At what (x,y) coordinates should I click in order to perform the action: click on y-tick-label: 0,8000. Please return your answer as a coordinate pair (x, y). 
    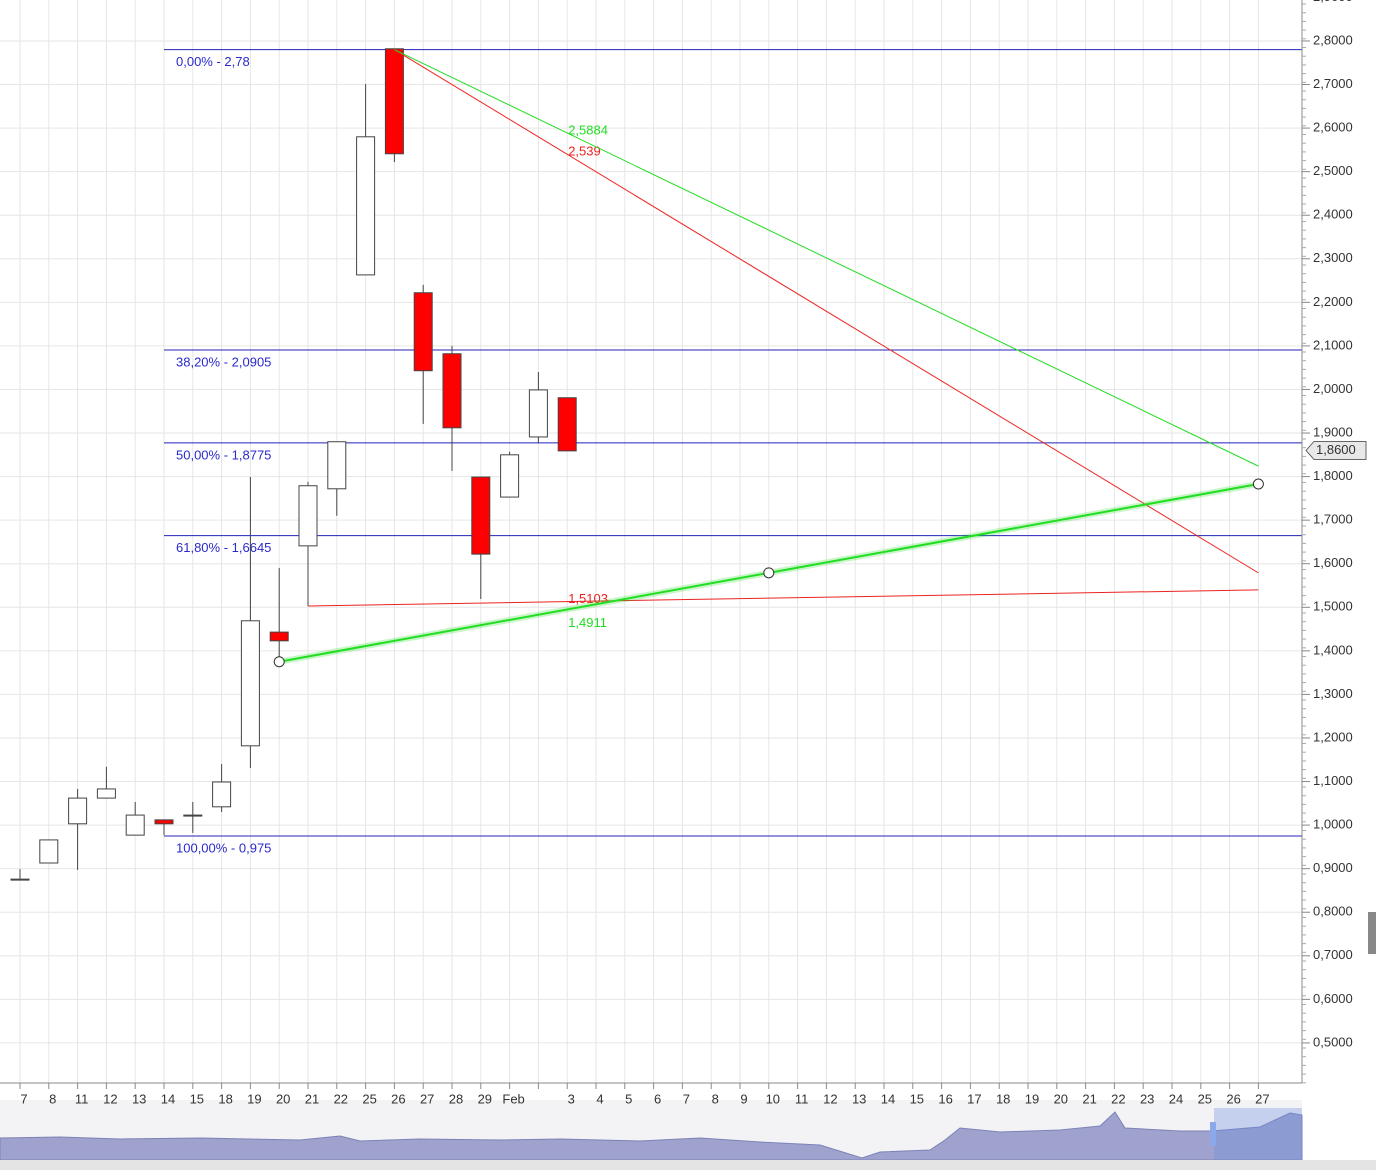
    Looking at the image, I should click on (1333, 911).